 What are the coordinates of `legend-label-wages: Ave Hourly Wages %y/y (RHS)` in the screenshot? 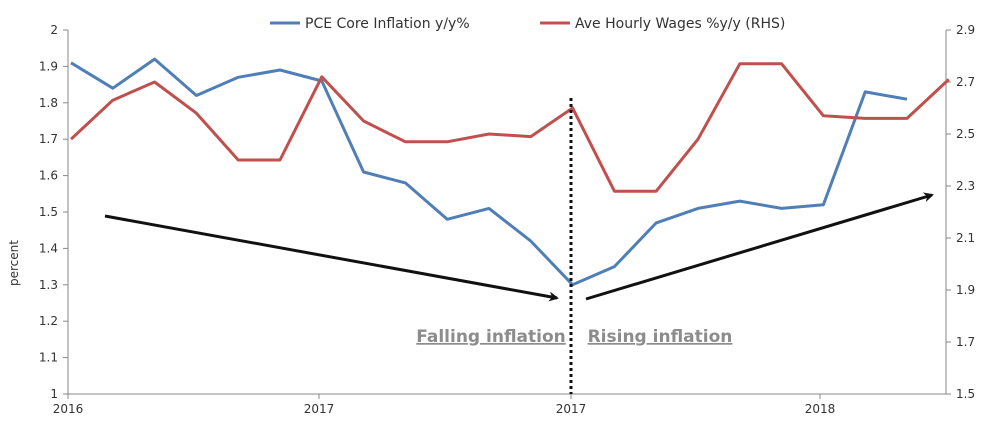 It's located at (680, 24).